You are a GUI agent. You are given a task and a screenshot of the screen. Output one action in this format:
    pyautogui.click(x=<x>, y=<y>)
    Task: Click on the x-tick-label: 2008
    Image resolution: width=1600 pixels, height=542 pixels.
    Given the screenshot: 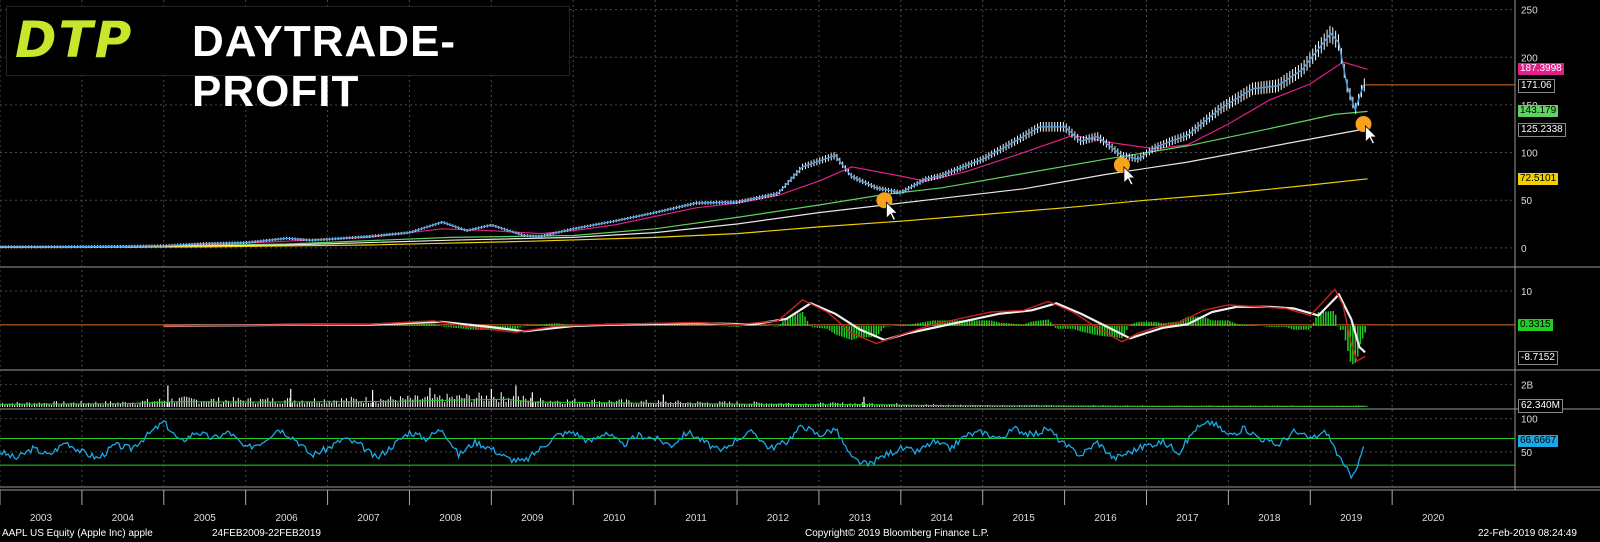 What is the action you would take?
    pyautogui.click(x=450, y=518)
    